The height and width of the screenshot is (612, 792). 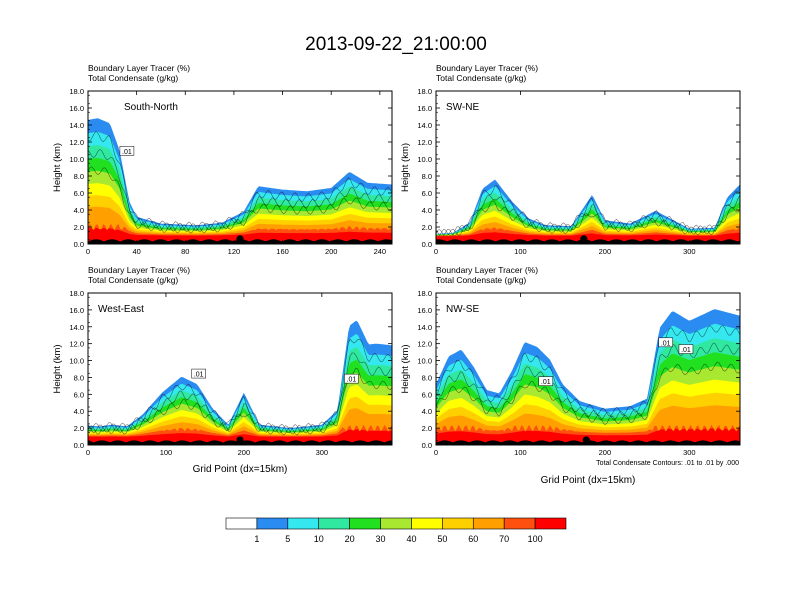 I want to click on colorbar-label: 40, so click(x=411, y=539).